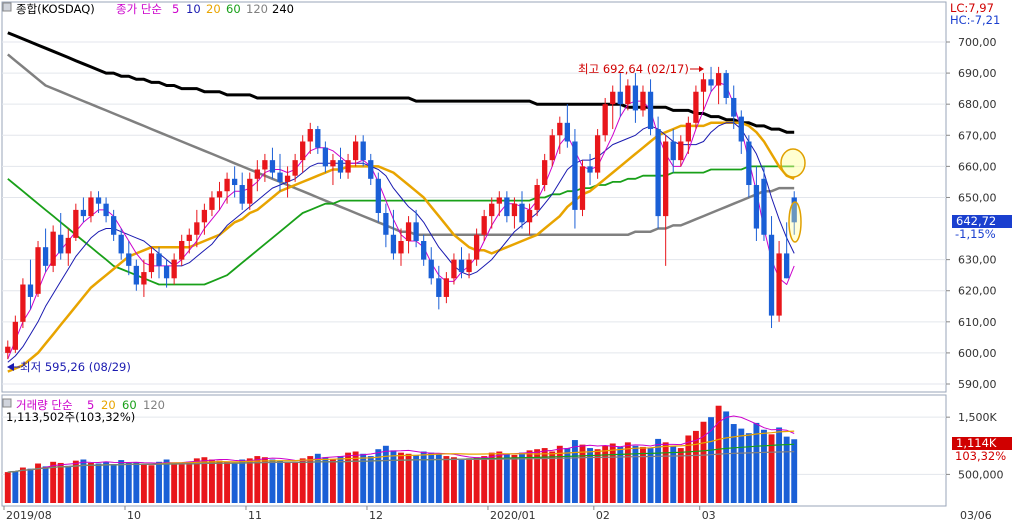 The height and width of the screenshot is (524, 1014). I want to click on hc-value: HC:-7,21, so click(975, 20).